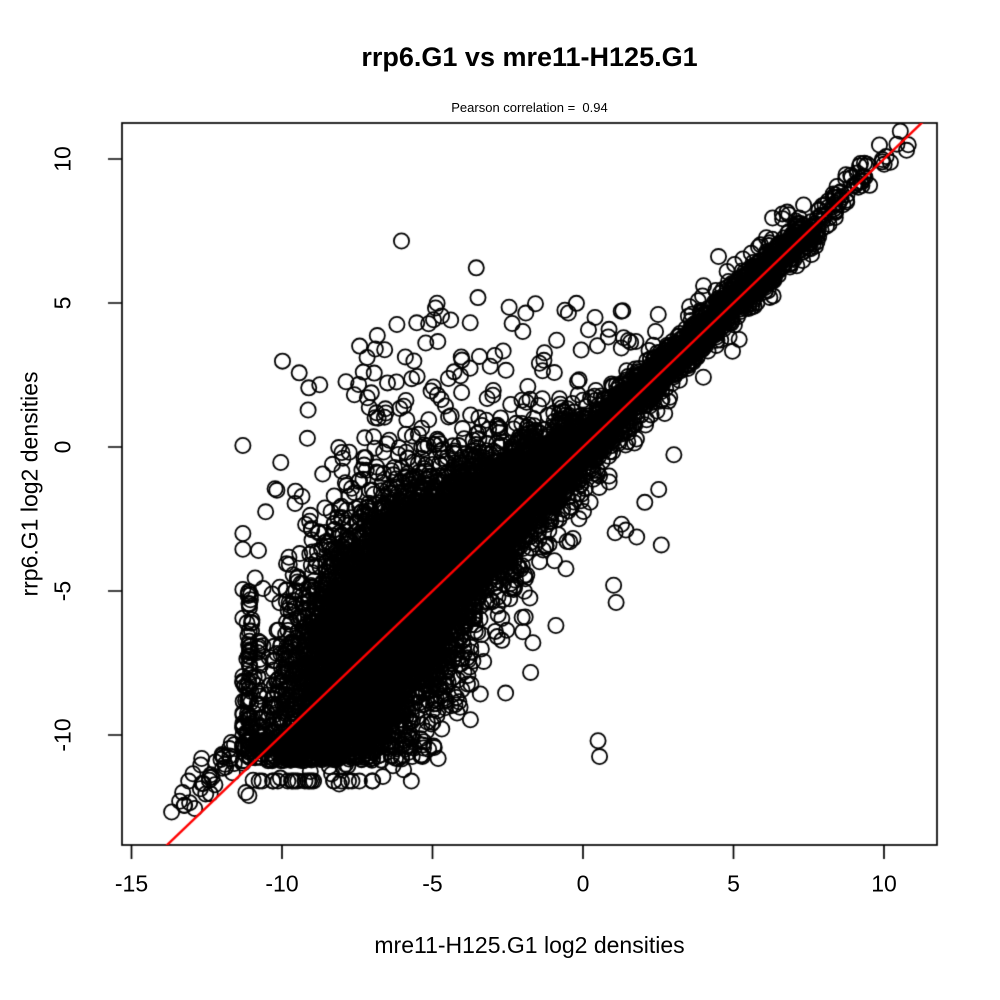 The image size is (1000, 1000). What do you see at coordinates (62, 159) in the screenshot?
I see `y-tick-label: 10` at bounding box center [62, 159].